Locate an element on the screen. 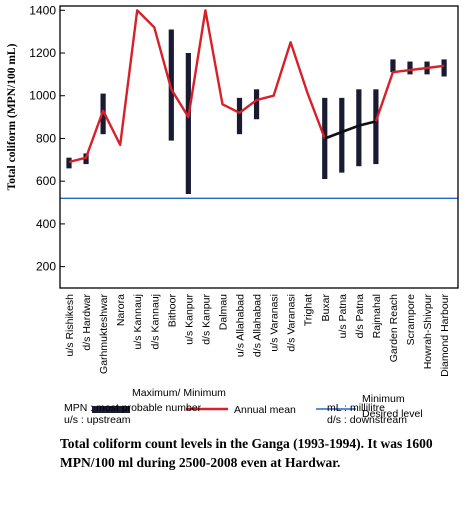 The image size is (465, 505). note-ml-text: mL : millilitre is located at coordinates (356, 408).